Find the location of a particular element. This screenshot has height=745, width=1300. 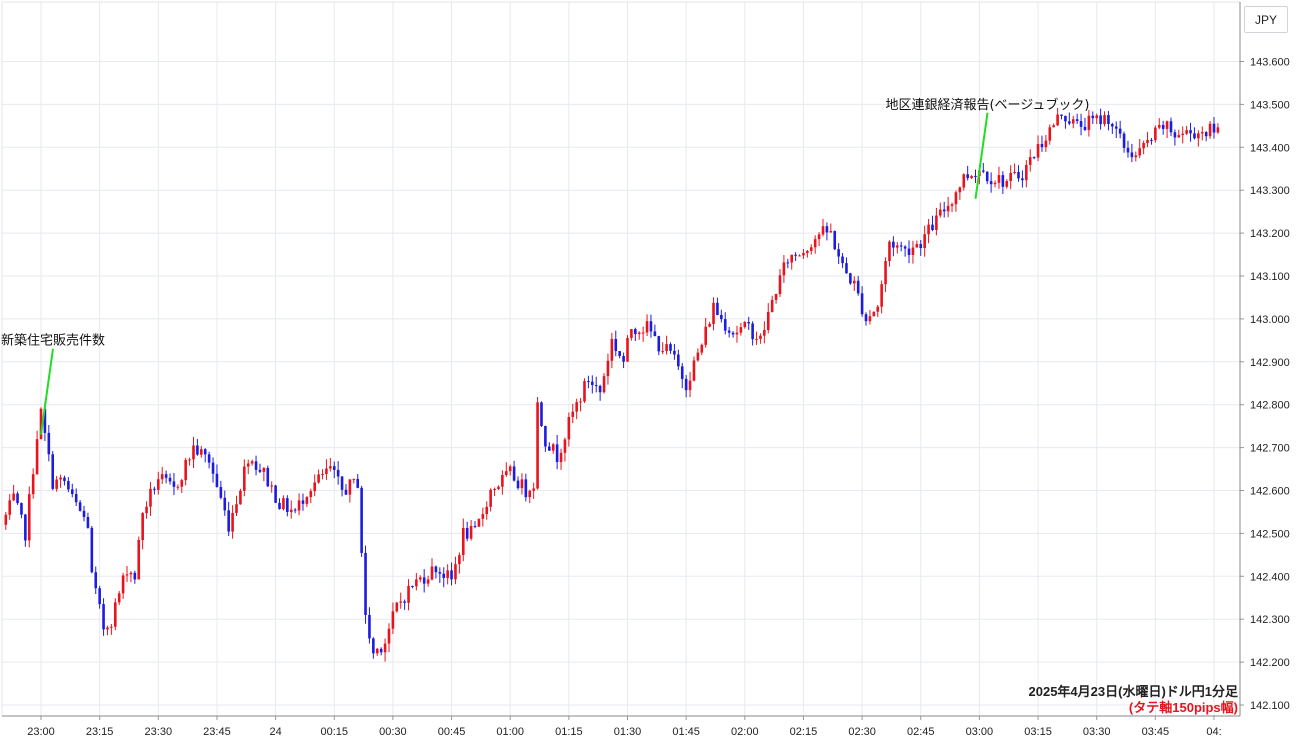

chart-caption: 2025年4月23日(水曜日)ドル円1分足 is located at coordinates (1133, 691).